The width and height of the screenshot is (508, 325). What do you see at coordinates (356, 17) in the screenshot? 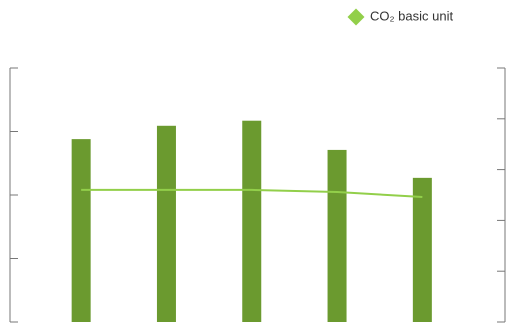
I see `legend-marker` at bounding box center [356, 17].